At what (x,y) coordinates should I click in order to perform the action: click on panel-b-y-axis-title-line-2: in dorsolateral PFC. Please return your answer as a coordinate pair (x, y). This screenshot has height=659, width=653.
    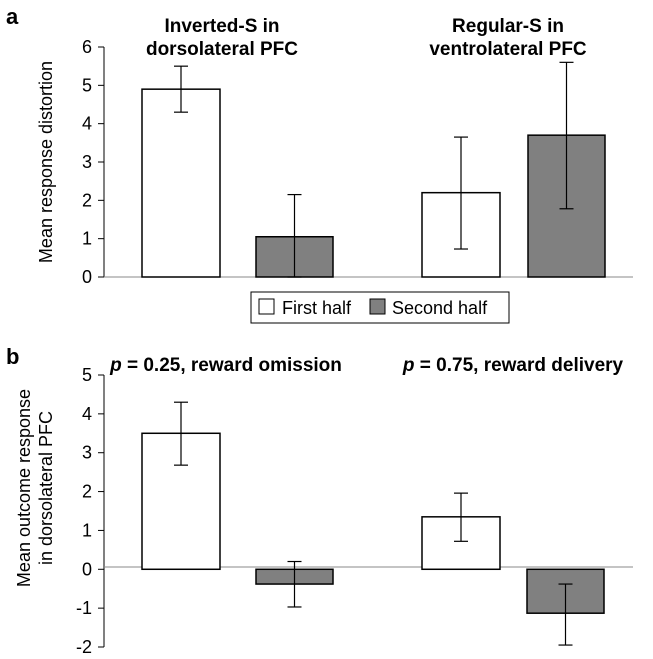
    Looking at the image, I should click on (46, 488).